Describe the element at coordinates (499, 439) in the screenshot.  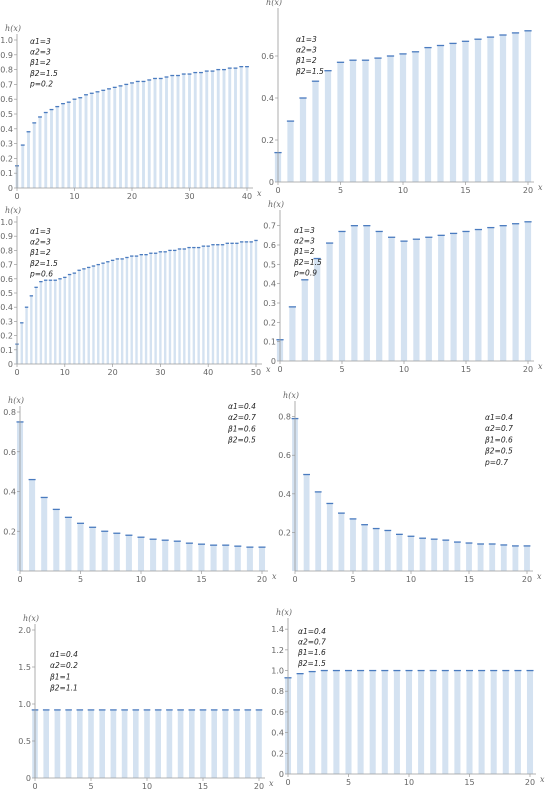
I see `parameter-label: β1=0.6` at that location.